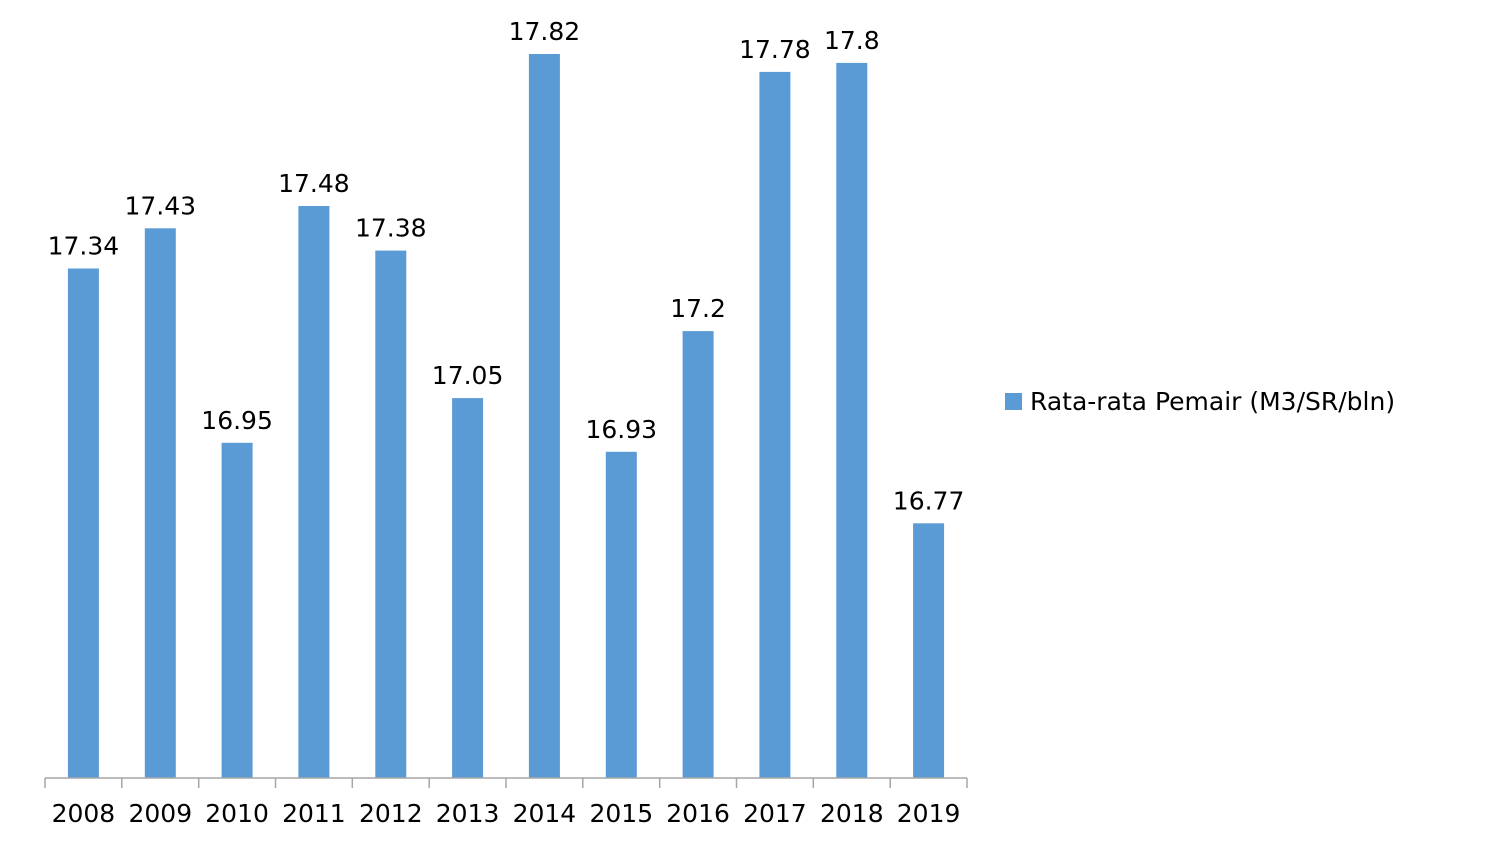 The width and height of the screenshot is (1487, 858). What do you see at coordinates (84, 246) in the screenshot?
I see `data-label-2008: 17.34` at bounding box center [84, 246].